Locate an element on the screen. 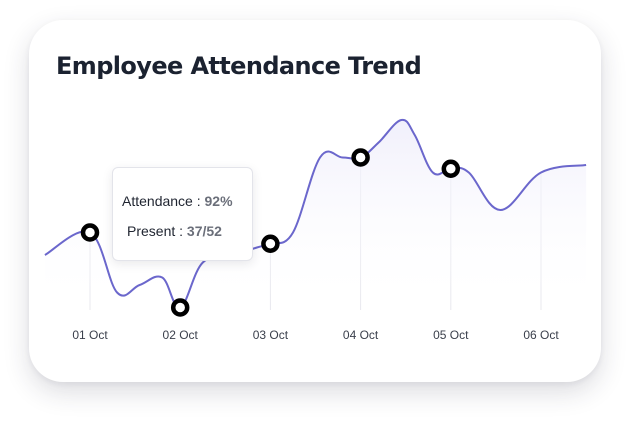 The width and height of the screenshot is (631, 421). x-tick-label: 04 Oct is located at coordinates (361, 335).